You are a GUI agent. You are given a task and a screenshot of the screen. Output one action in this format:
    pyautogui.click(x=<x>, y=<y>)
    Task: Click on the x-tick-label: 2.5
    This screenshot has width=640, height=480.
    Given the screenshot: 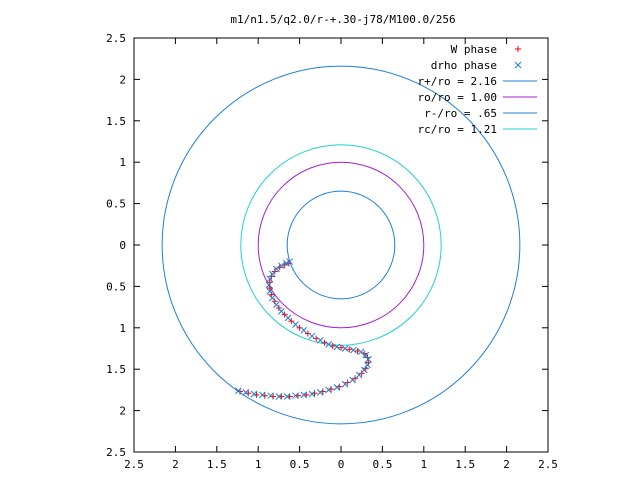 What is the action you would take?
    pyautogui.click(x=548, y=464)
    